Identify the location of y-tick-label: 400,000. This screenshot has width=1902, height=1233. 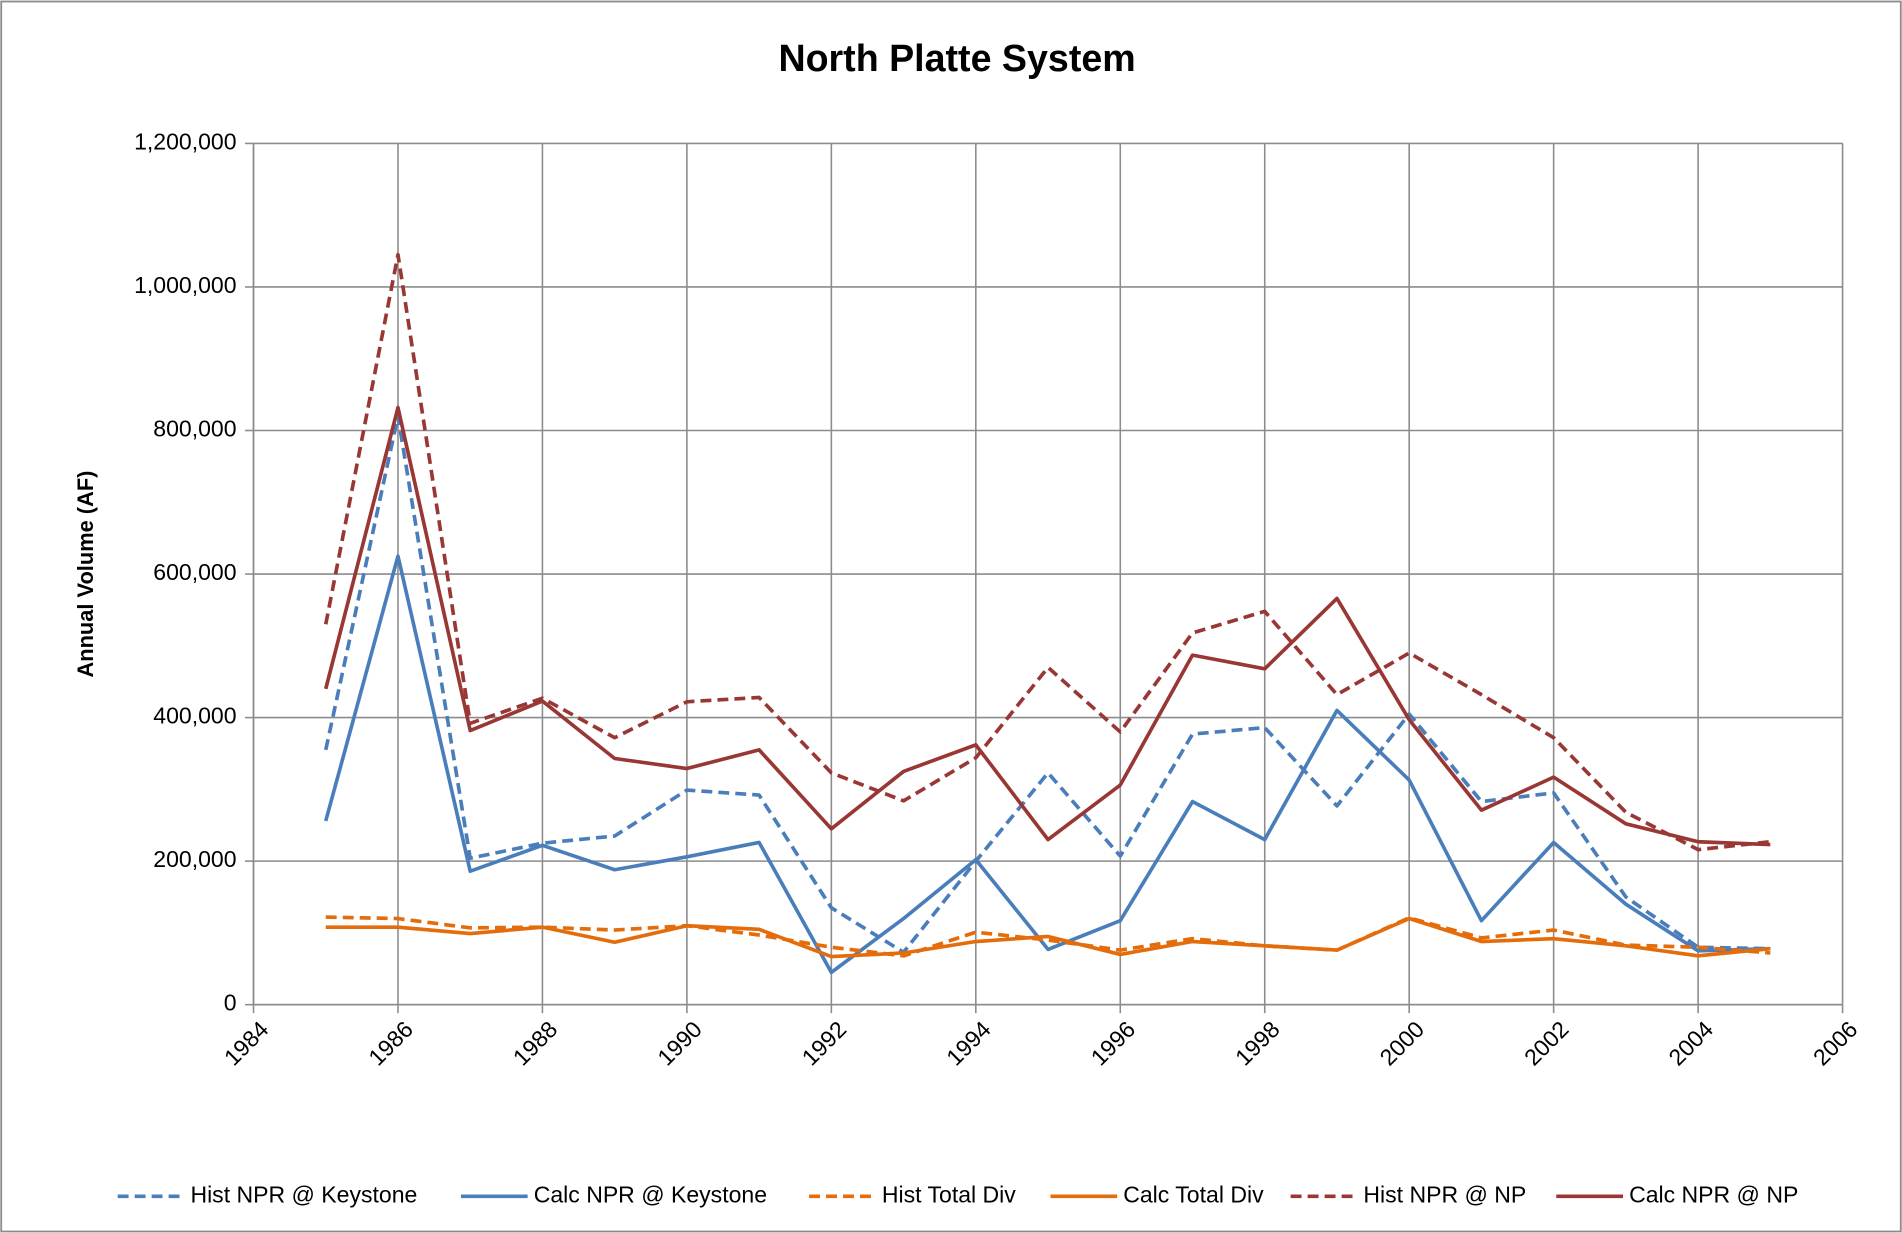
(194, 716).